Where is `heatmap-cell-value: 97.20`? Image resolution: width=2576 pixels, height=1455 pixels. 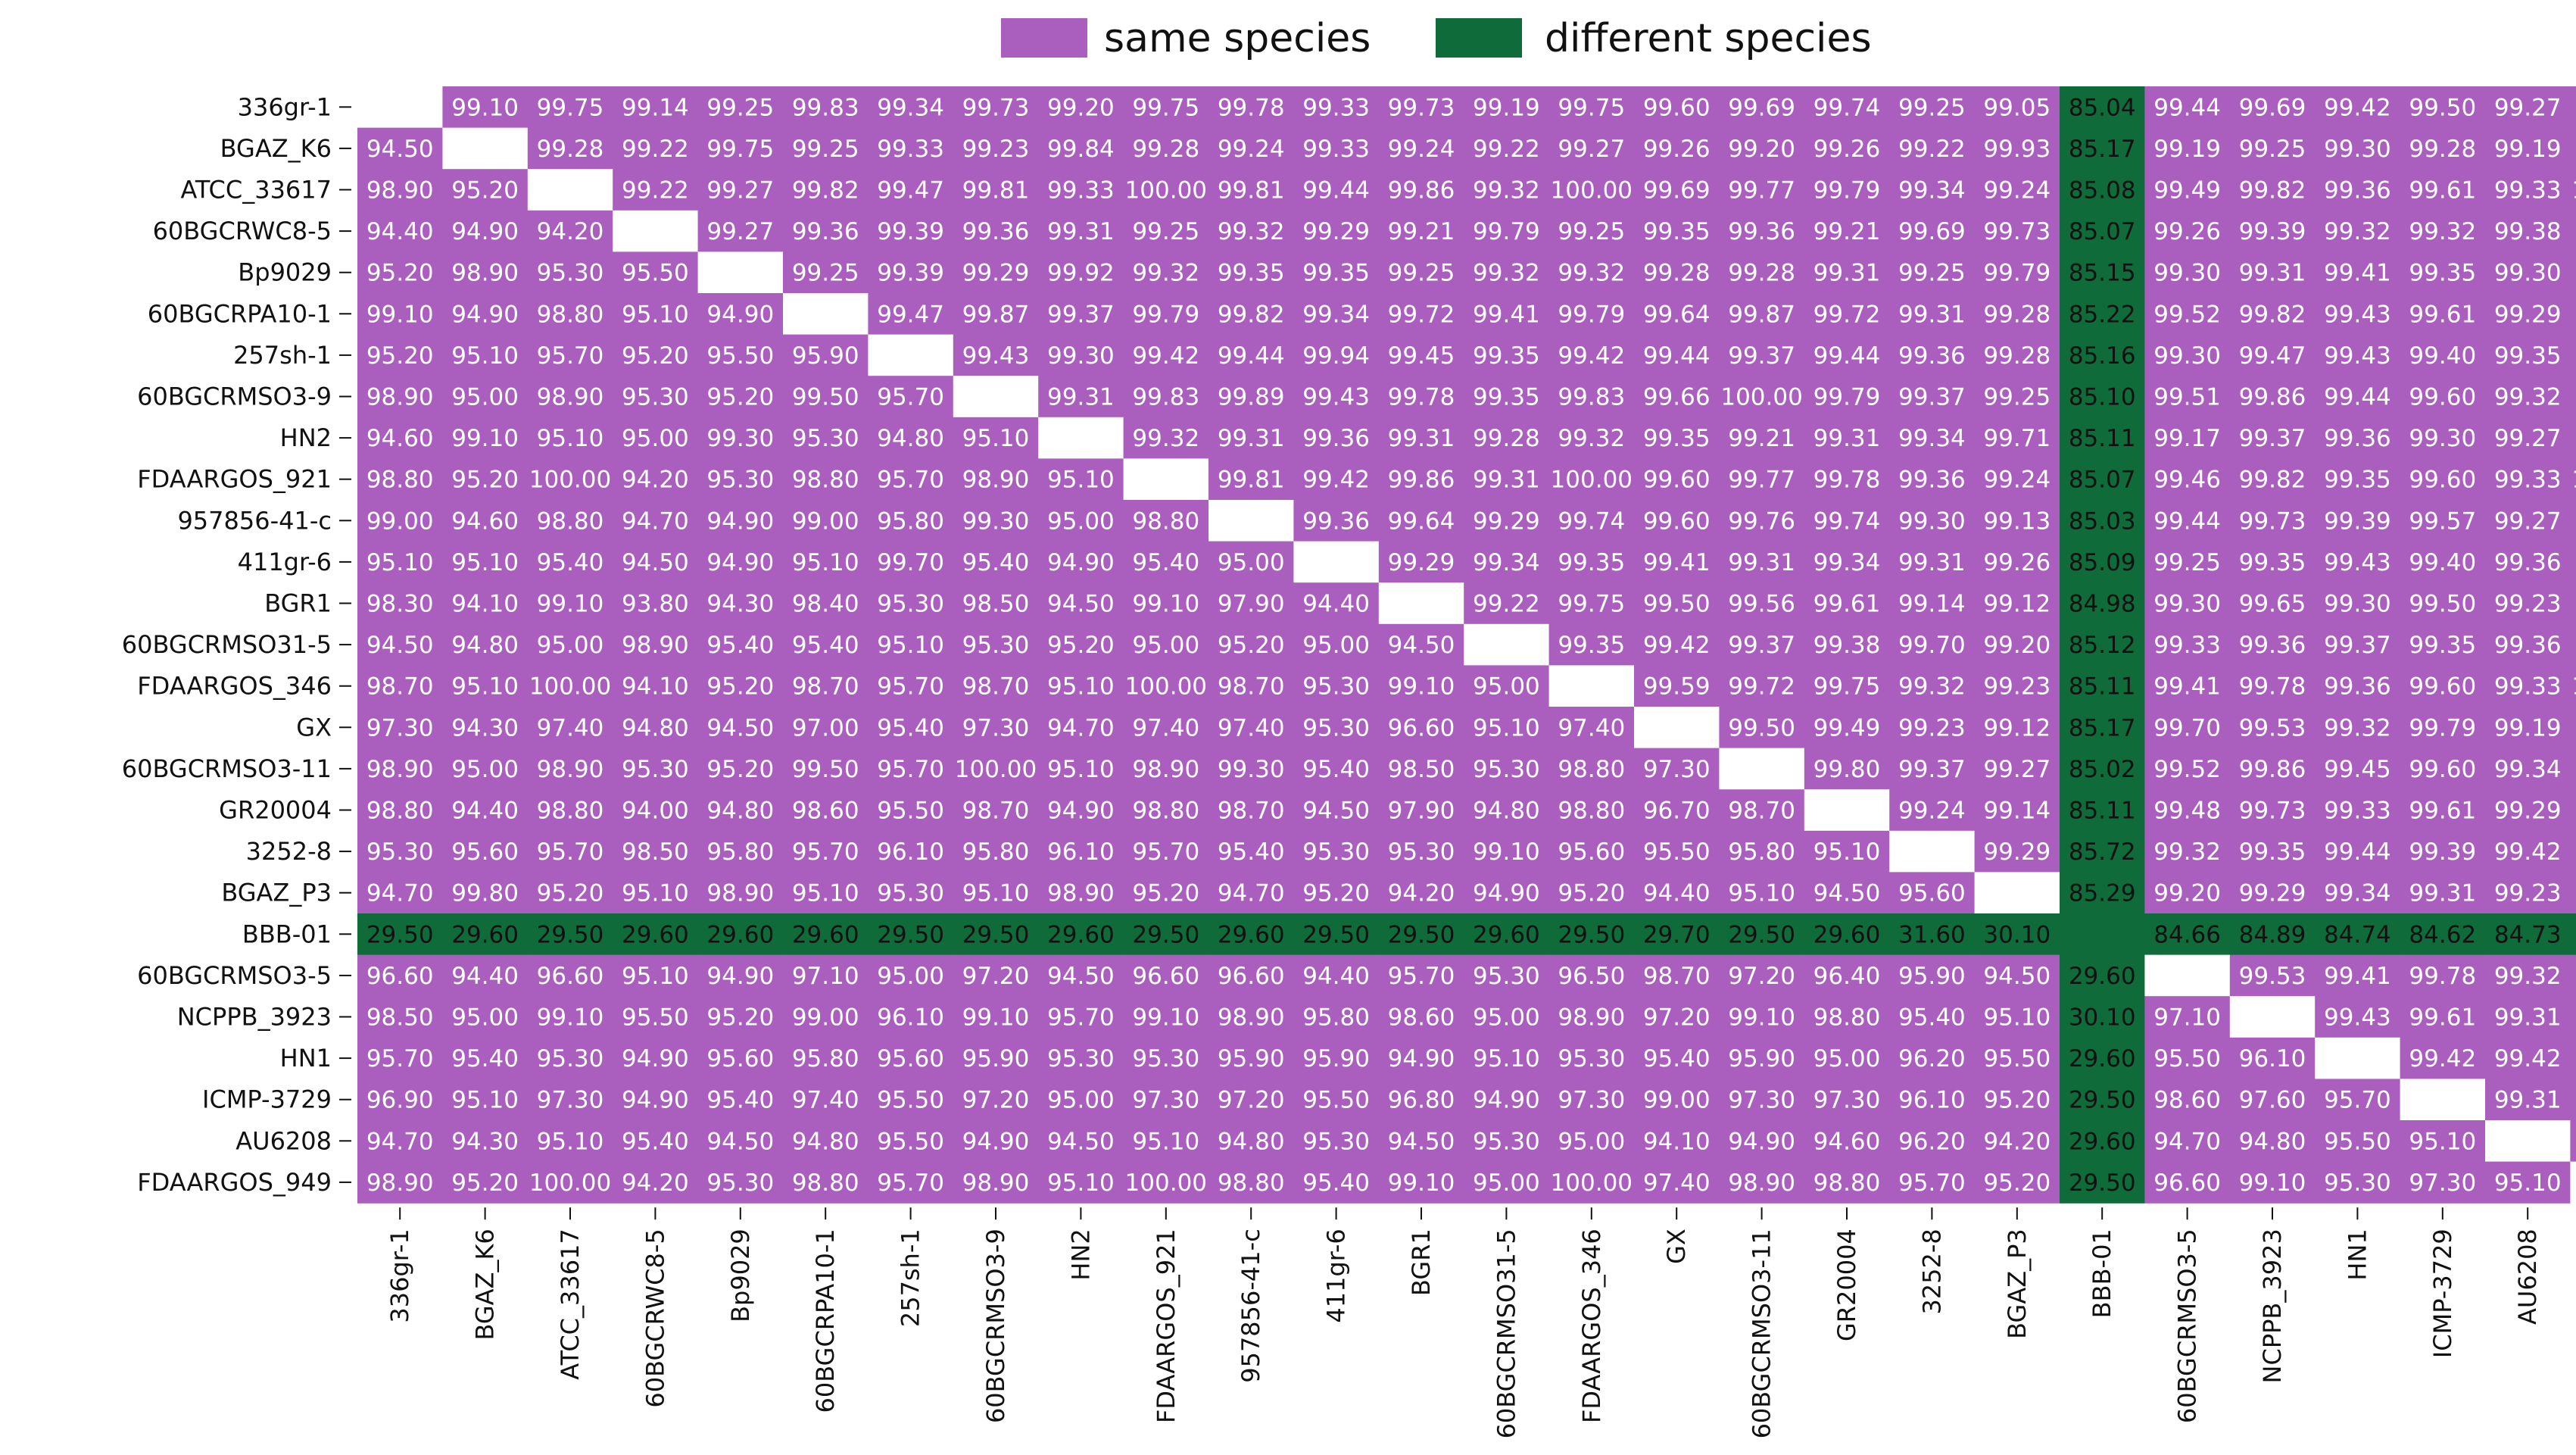
heatmap-cell-value: 97.20 is located at coordinates (1251, 1100).